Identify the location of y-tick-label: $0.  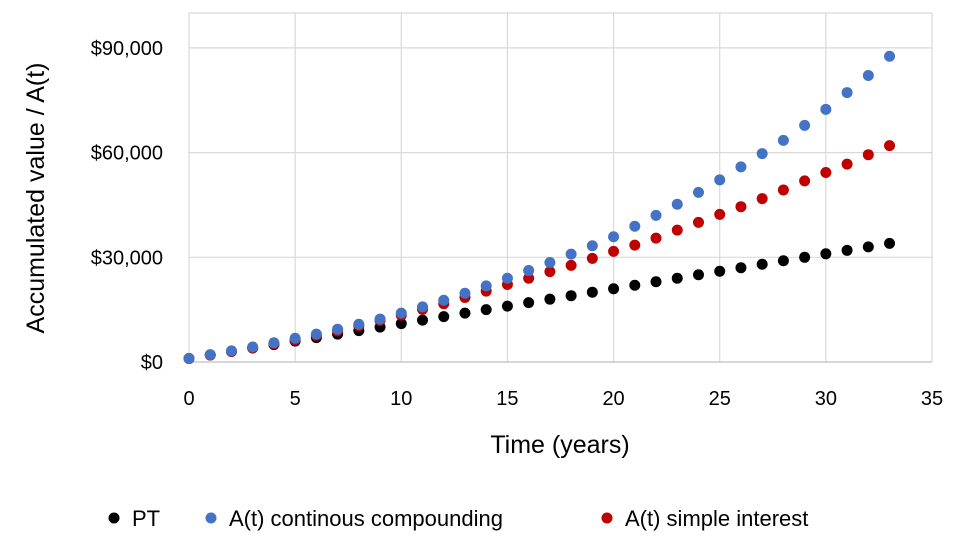
(152, 363).